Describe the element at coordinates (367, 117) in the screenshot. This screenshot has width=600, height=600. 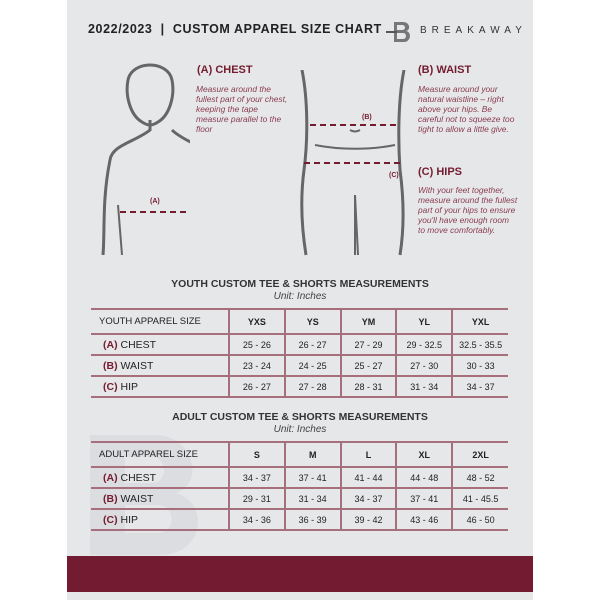
I see `waist-marker-label: (B)` at that location.